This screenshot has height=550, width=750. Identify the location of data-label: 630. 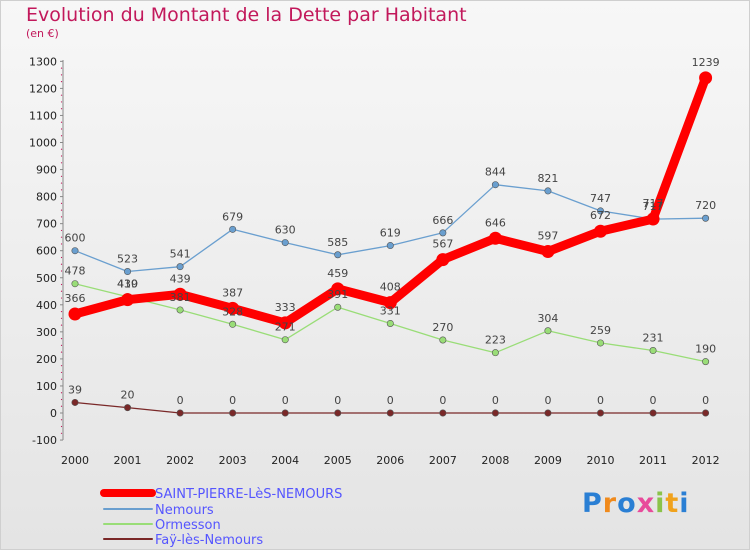
(285, 230).